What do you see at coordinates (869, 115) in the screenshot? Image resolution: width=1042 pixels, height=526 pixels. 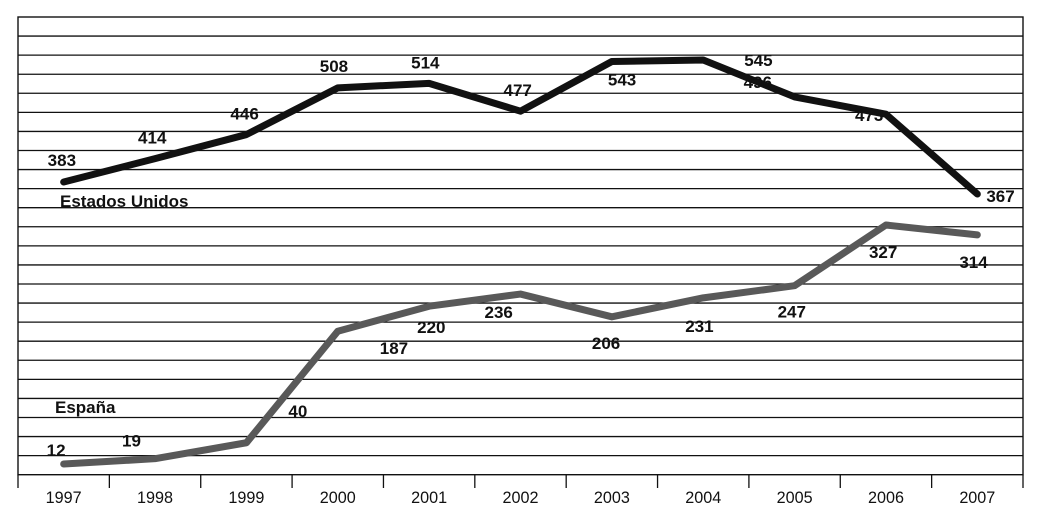 I see `data-label-estados-unidos: 473` at bounding box center [869, 115].